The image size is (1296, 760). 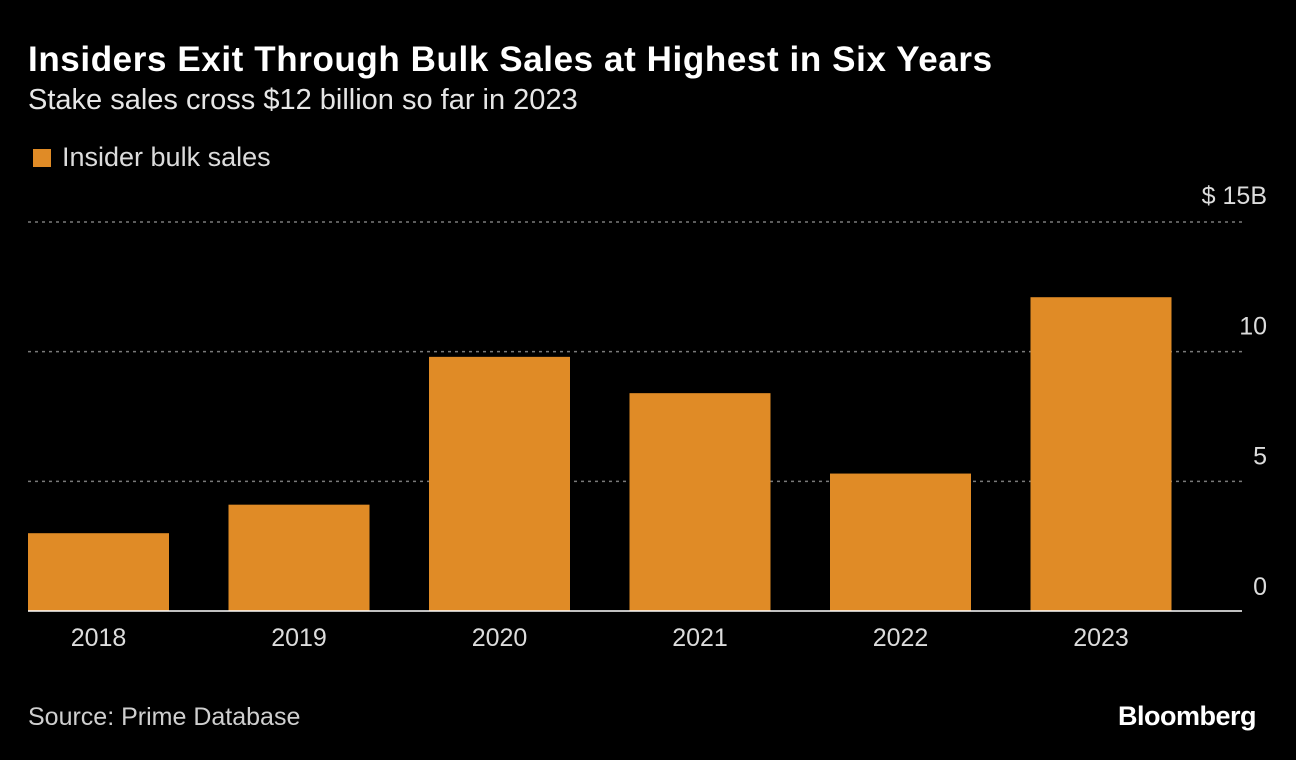 I want to click on y-tick-label-5: 5, so click(x=1260, y=456).